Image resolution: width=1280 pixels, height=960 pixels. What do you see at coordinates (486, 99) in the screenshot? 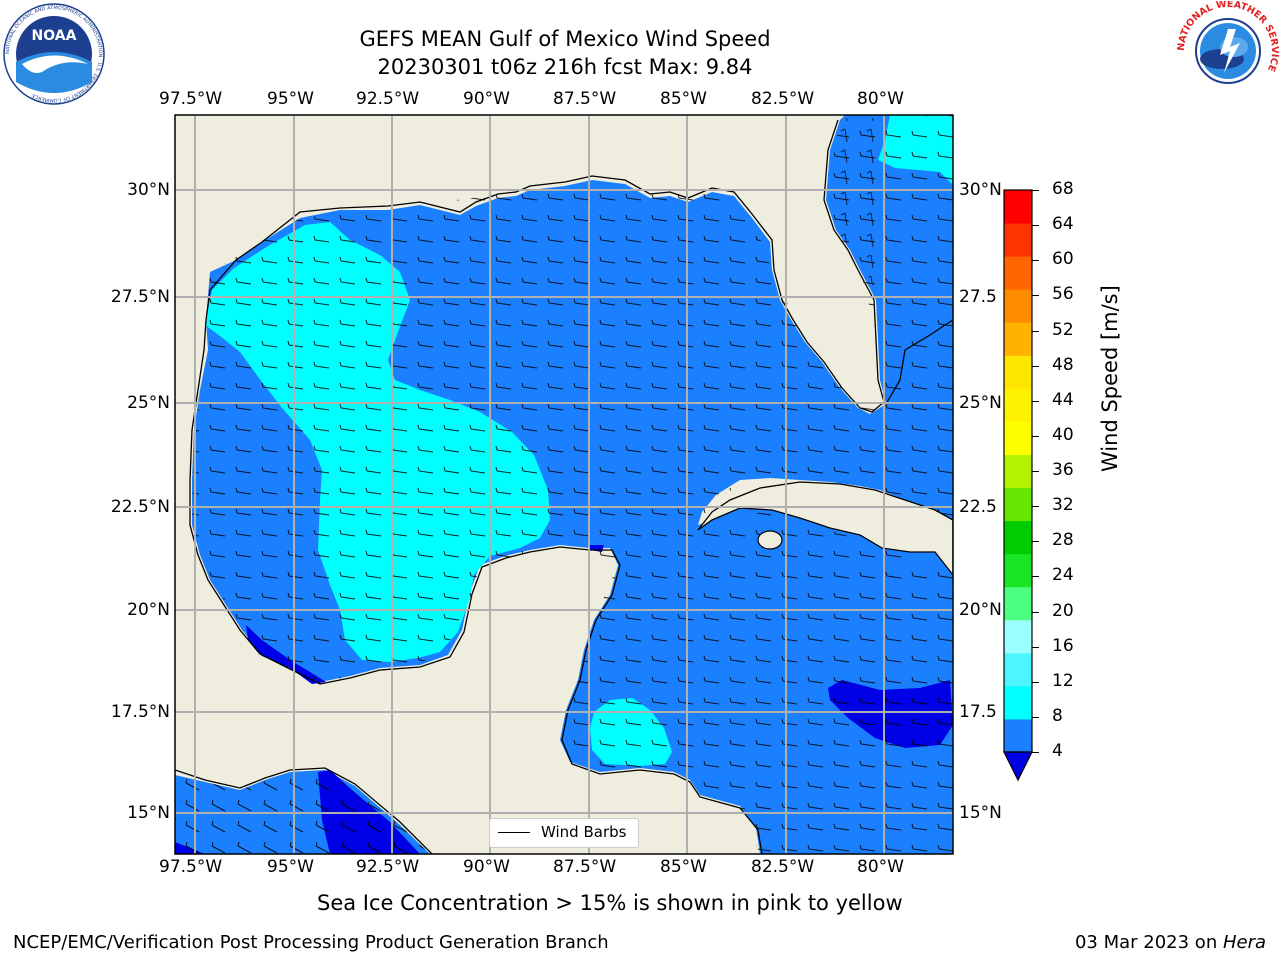
I see `lon-tick-top: 90°W` at bounding box center [486, 99].